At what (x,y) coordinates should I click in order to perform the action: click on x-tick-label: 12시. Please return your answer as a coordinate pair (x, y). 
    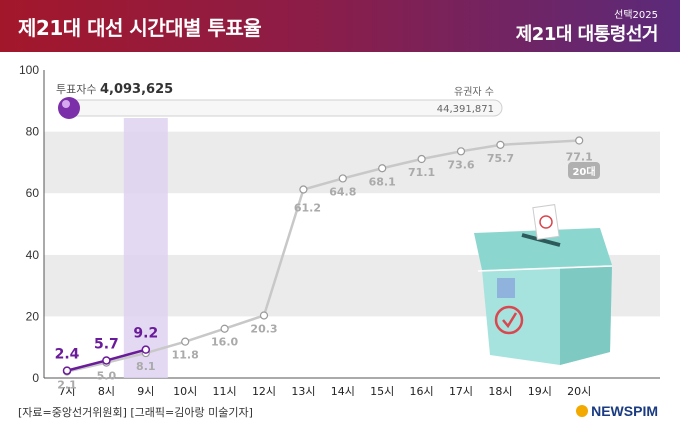
    Looking at the image, I should click on (264, 391).